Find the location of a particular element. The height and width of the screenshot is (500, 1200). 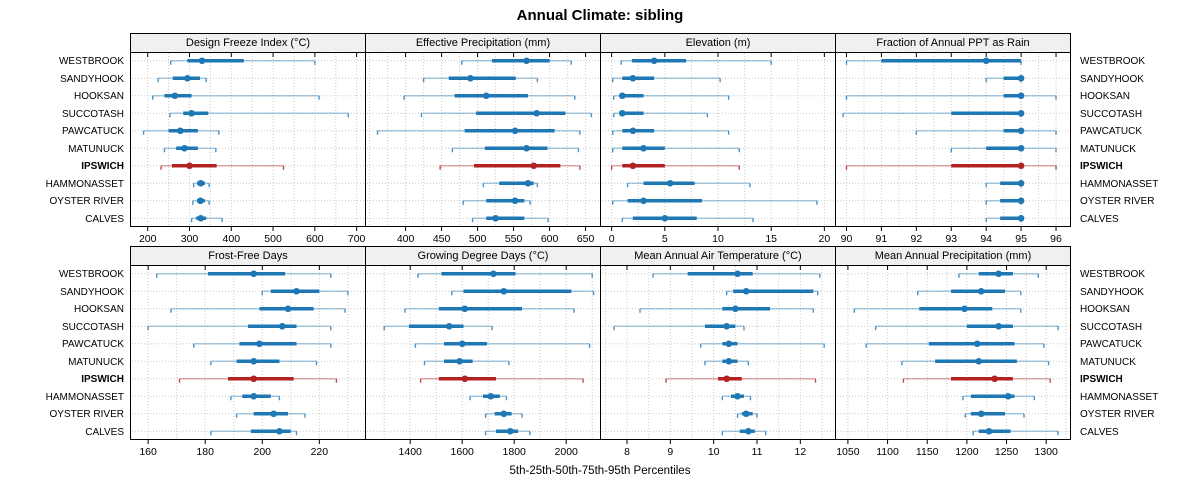

svg-text: 220 is located at coordinates (320, 452).